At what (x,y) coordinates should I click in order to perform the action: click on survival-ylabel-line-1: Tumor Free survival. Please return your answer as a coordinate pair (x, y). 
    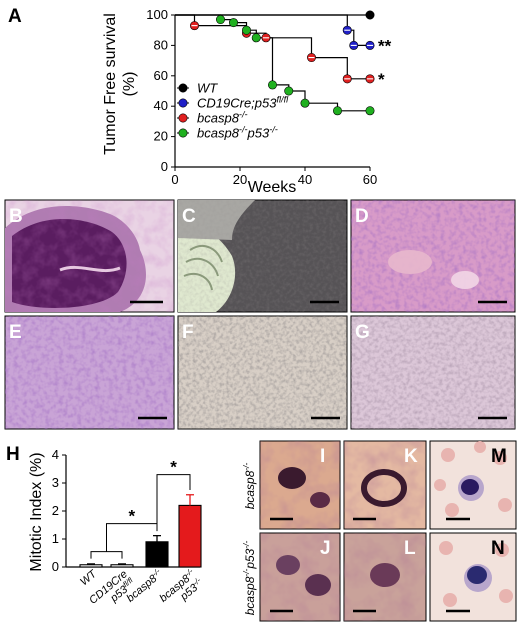
    Looking at the image, I should click on (110, 84).